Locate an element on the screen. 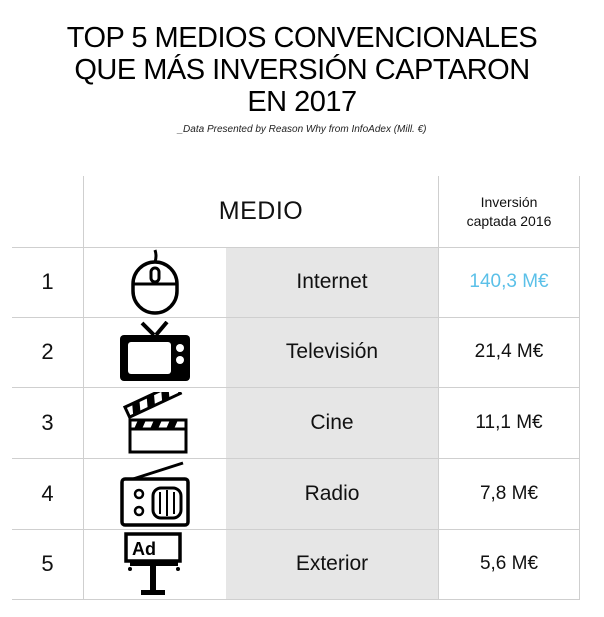 Image resolution: width=604 pixels, height=617 pixels. investment-value: 140,3 M€ is located at coordinates (509, 281).